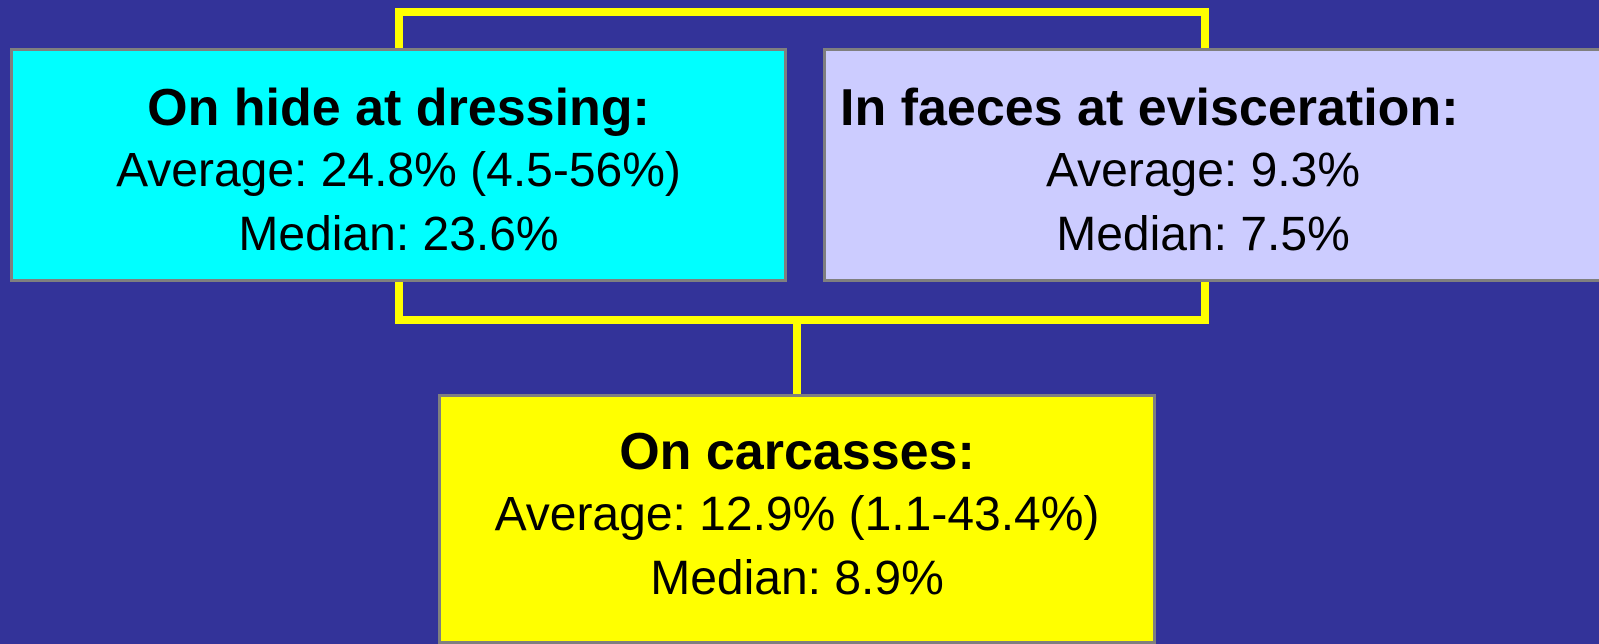 Image resolution: width=1599 pixels, height=644 pixels. I want to click on node-line: Average: 12.9% (1.1-43.4%), so click(797, 514).